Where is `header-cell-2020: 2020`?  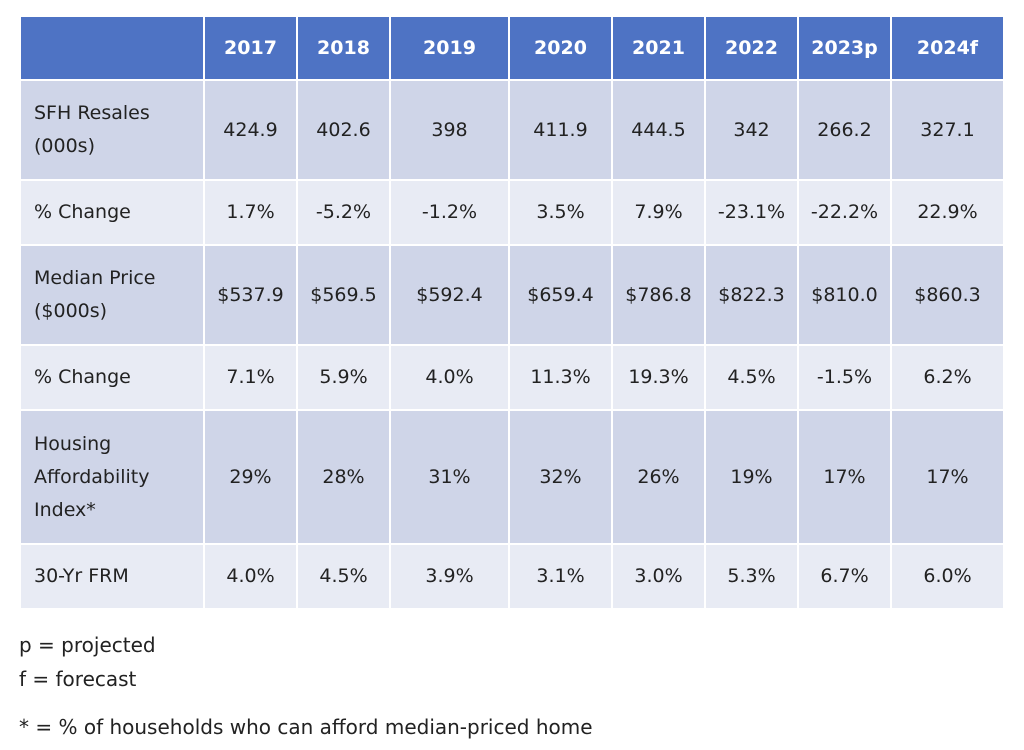 header-cell-2020: 2020 is located at coordinates (560, 48).